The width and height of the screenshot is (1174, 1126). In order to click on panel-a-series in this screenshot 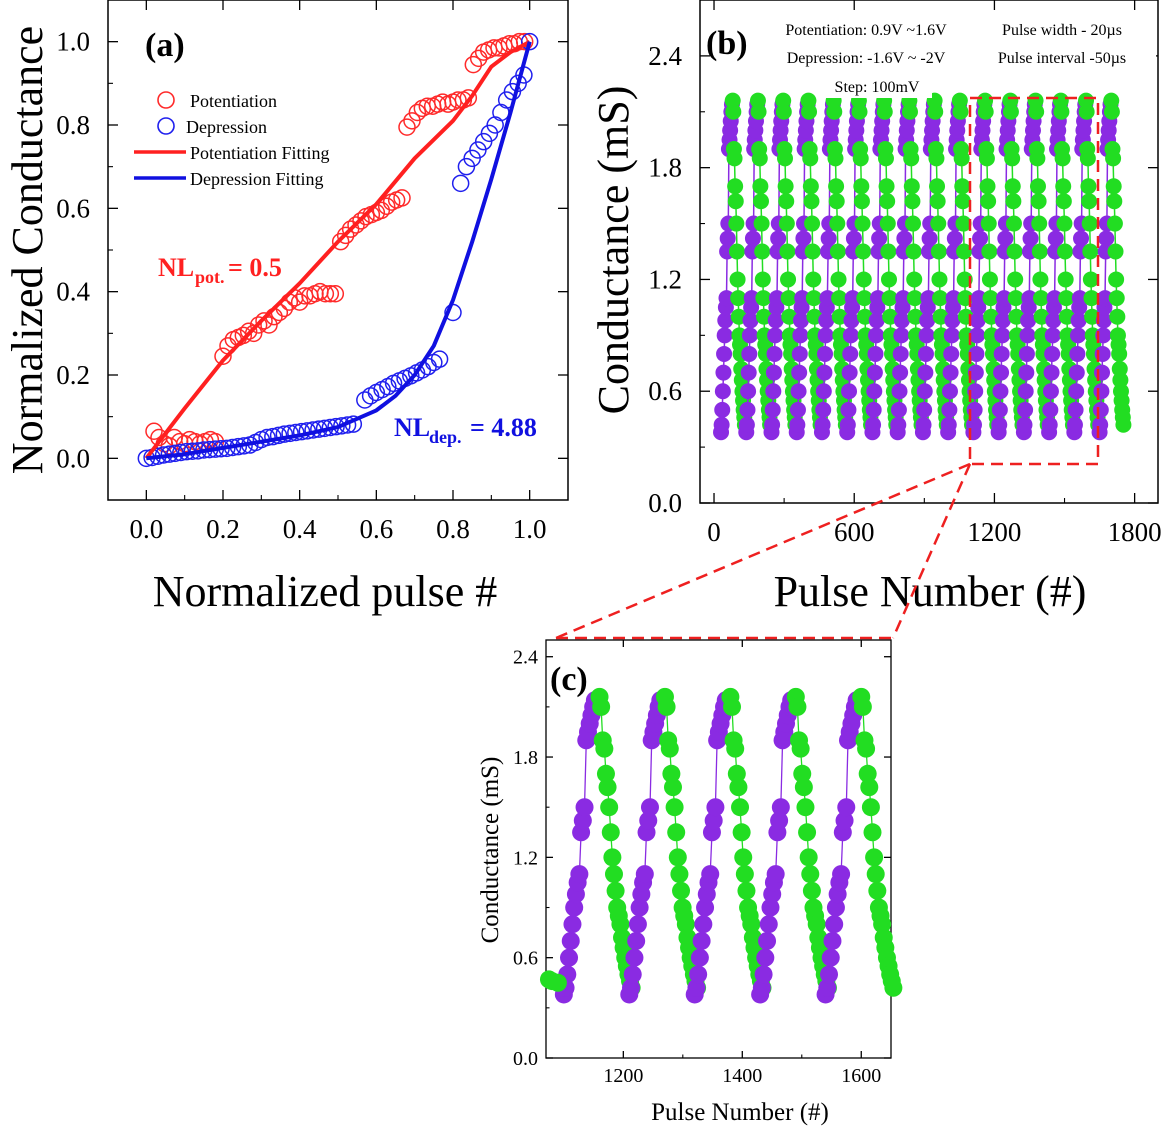, I will do `click(338, 250)`.